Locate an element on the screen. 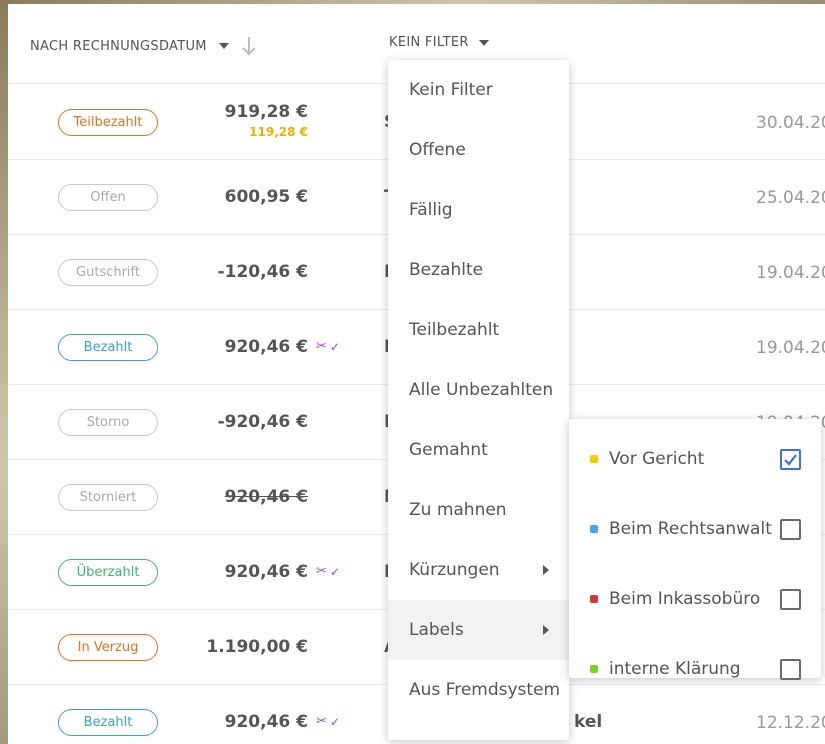  invoice-recipient: kel is located at coordinates (588, 722).